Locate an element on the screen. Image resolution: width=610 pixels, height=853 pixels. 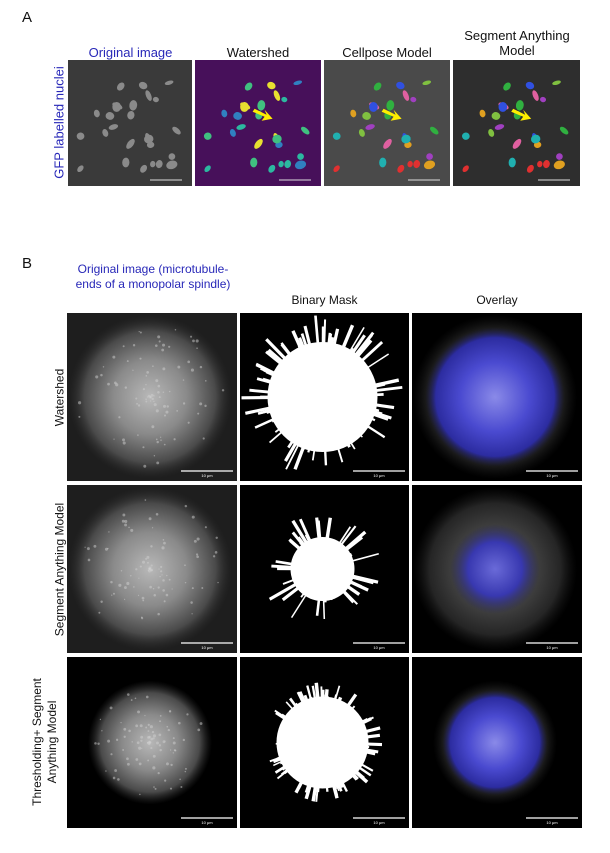
scale-bar-label: 10 μm is located at coordinates (379, 822).